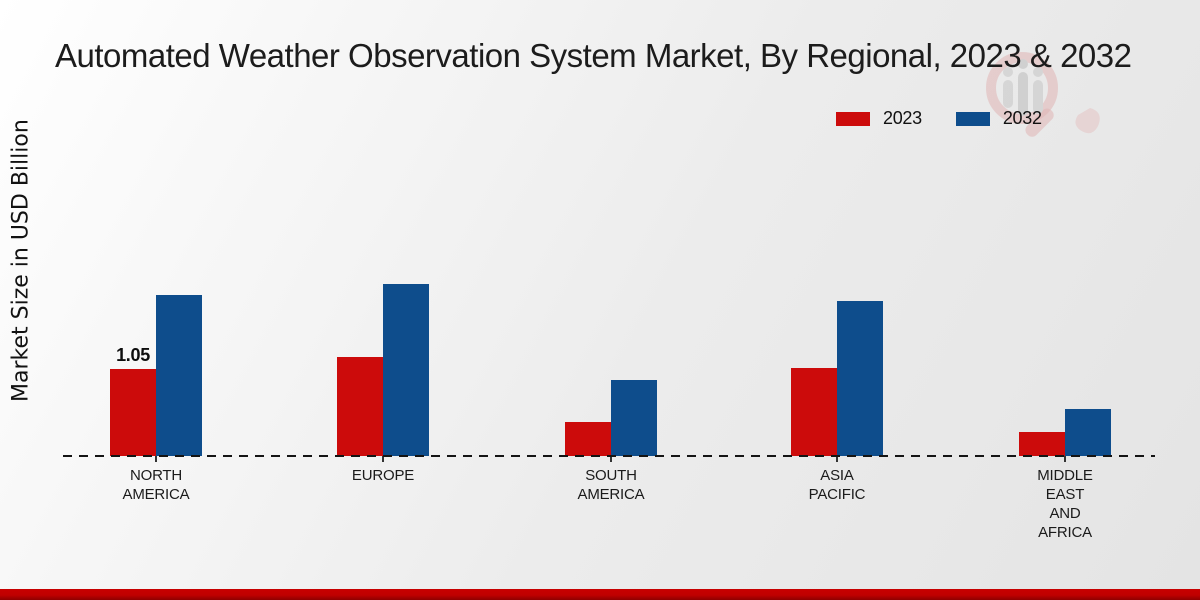  What do you see at coordinates (939, 118) in the screenshot?
I see `chart-legend: 2023 2032` at bounding box center [939, 118].